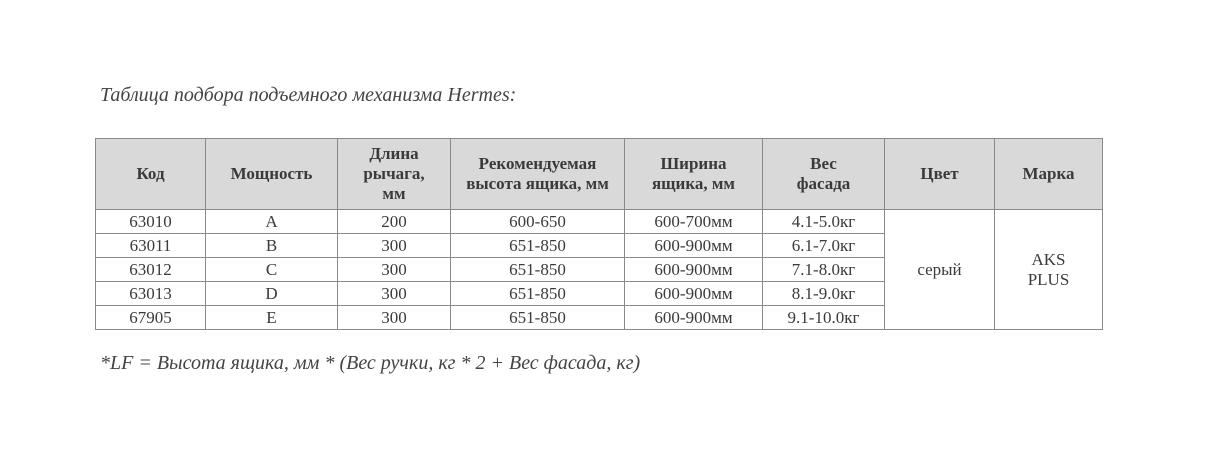 The image size is (1206, 469). What do you see at coordinates (939, 269) in the screenshot?
I see `cell-color: серый` at bounding box center [939, 269].